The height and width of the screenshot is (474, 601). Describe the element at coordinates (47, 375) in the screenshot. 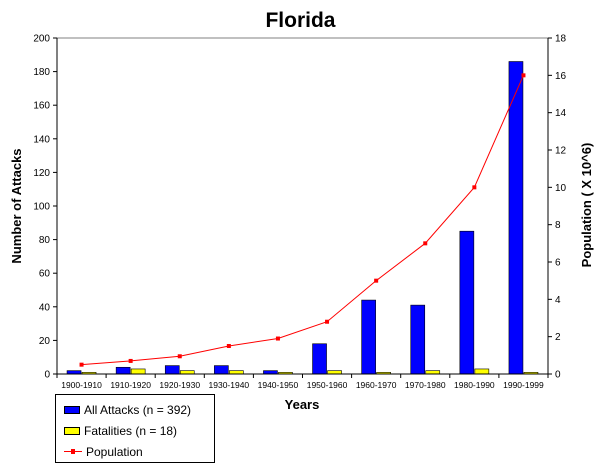

I see `y-tick-label-left: 0` at that location.